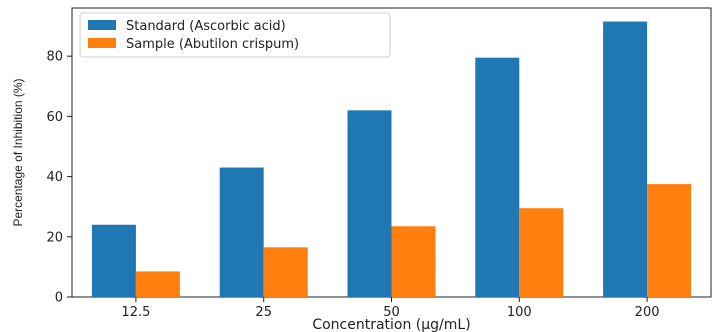 Image resolution: width=713 pixels, height=332 pixels. I want to click on y-axis-label: Percentage of Inhibition (%), so click(18, 152).